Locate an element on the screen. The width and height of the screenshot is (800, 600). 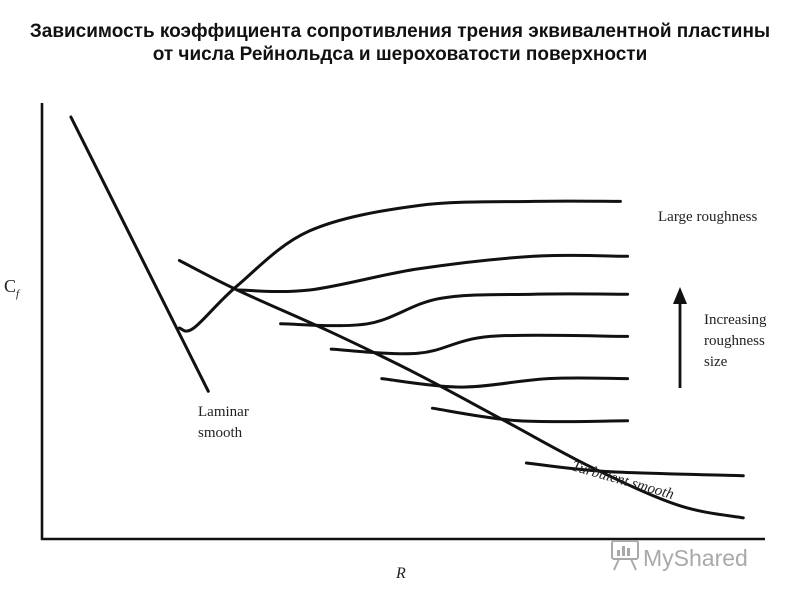
label-laminar-line-2: smooth is located at coordinates (220, 433).